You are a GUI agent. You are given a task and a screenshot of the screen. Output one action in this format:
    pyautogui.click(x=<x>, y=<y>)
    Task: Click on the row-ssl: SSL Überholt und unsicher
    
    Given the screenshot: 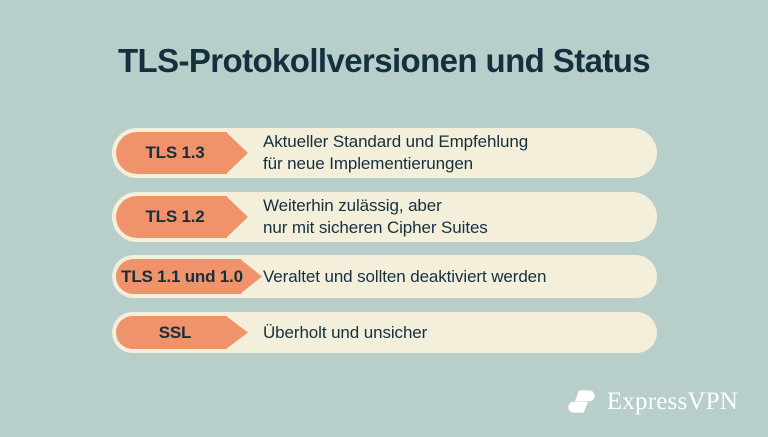 What is the action you would take?
    pyautogui.click(x=384, y=332)
    